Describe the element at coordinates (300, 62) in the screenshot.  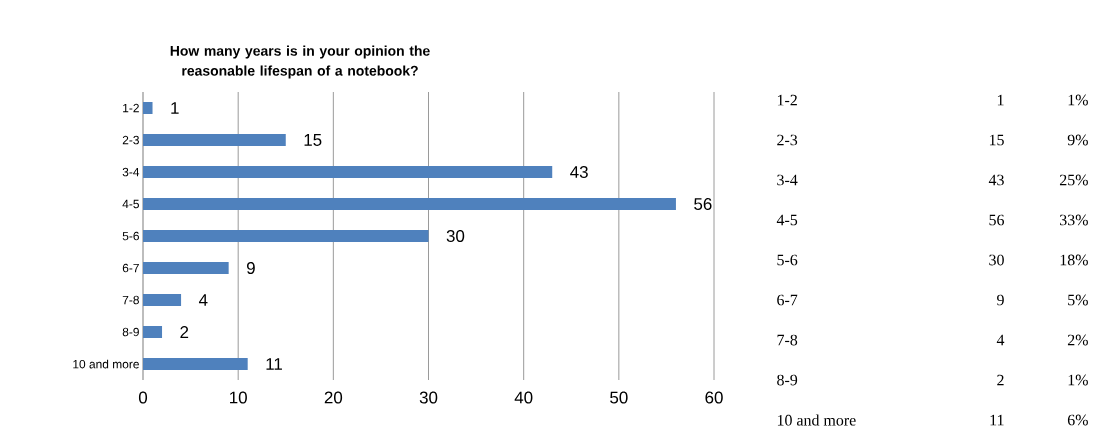
I see `chart-title: How many years is in your opinion the reasonable lifespan of a notebook?` at that location.